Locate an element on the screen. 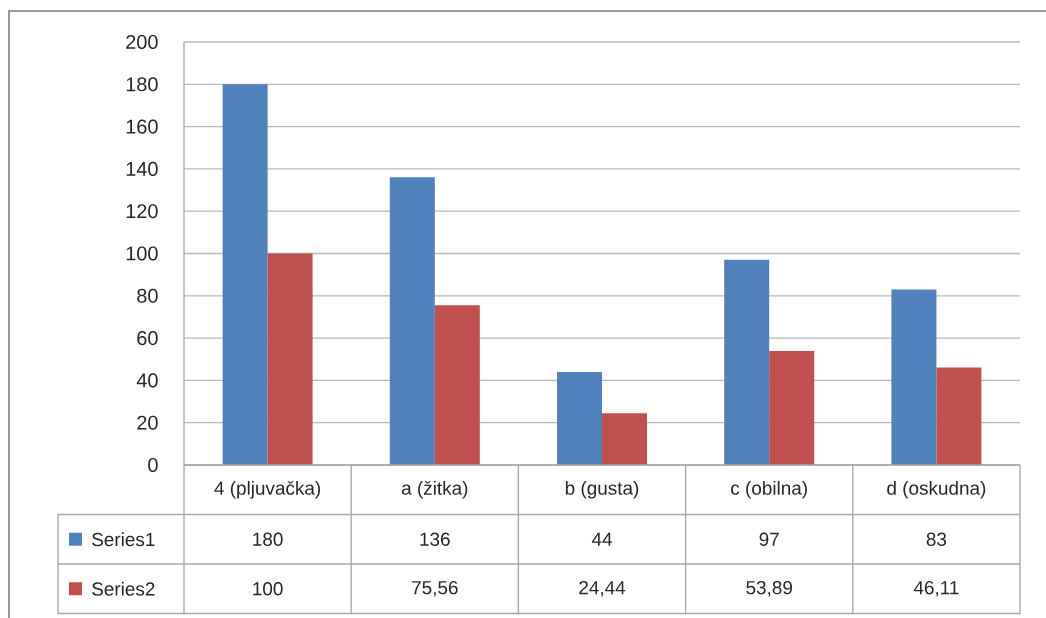 This screenshot has height=618, width=1046. legend-label: Series2 is located at coordinates (123, 588).